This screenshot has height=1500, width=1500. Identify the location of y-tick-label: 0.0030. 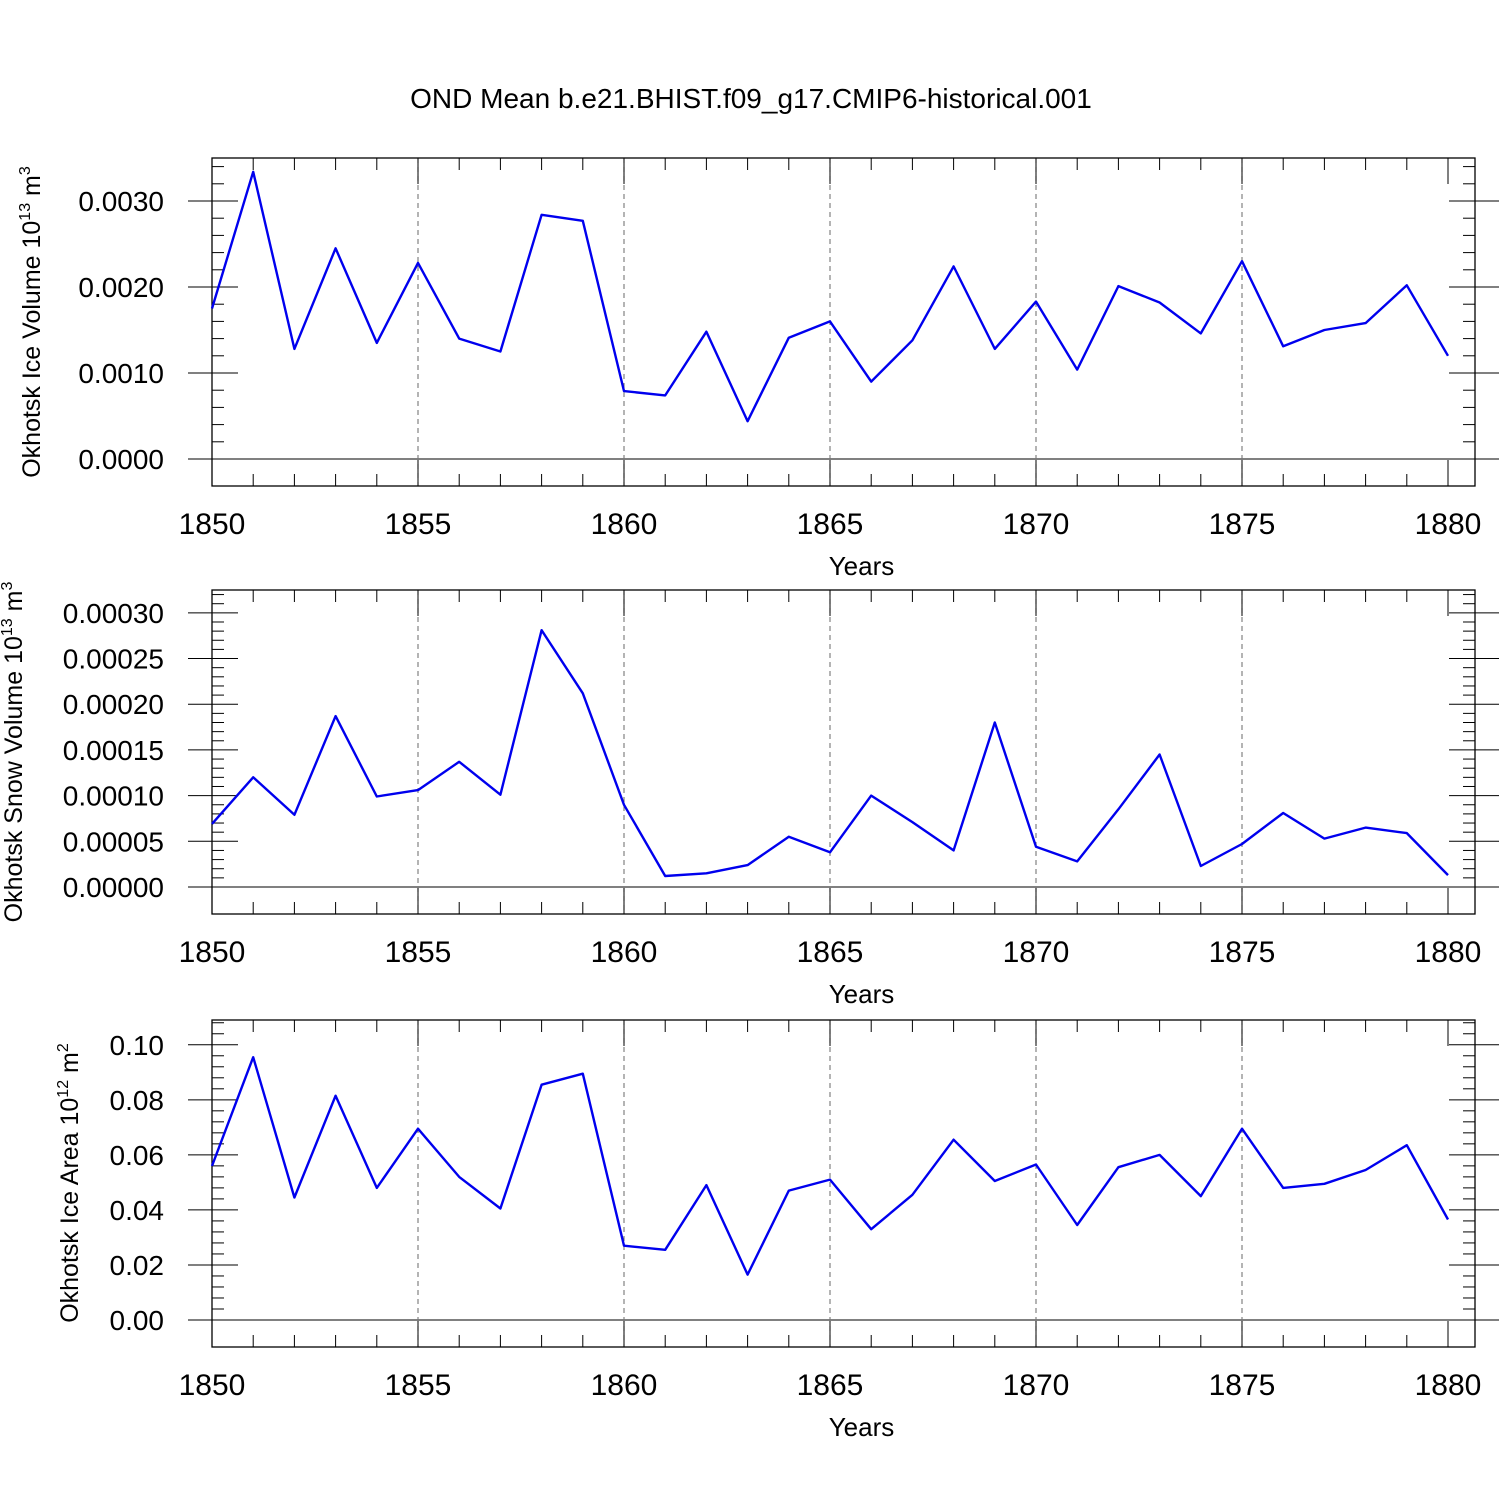
(121, 201).